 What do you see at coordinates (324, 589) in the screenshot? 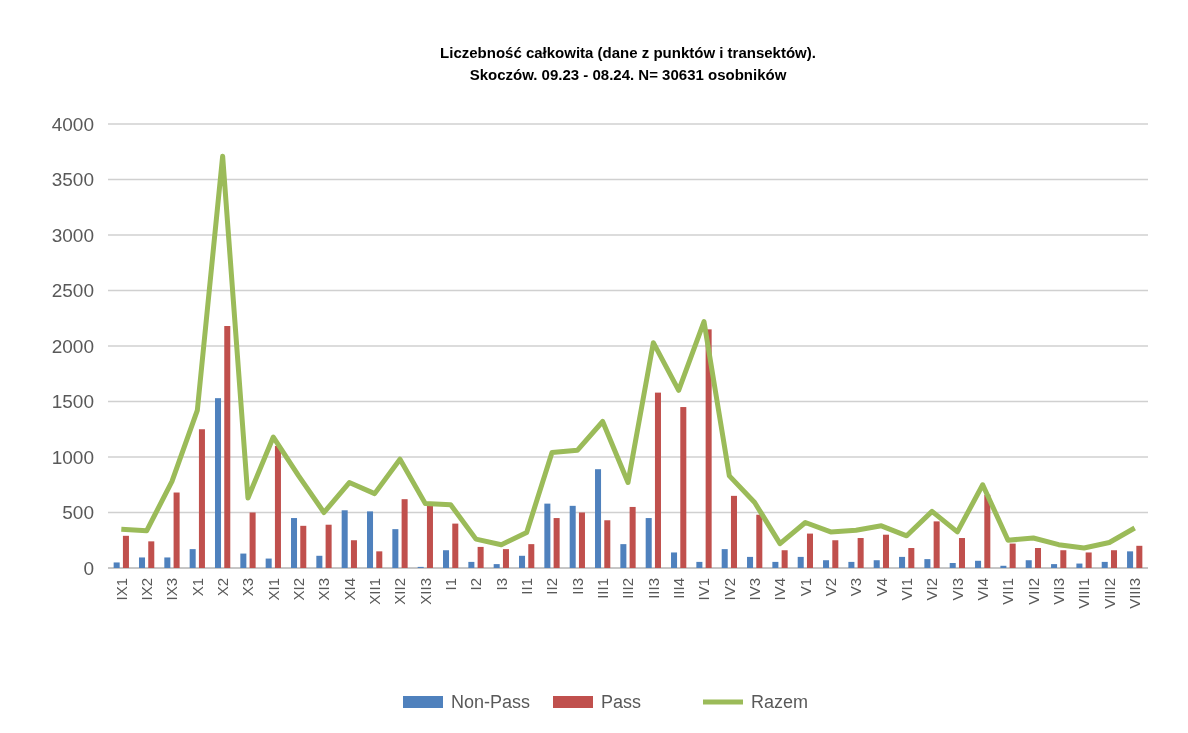
I see `x-tick-label: XI3` at bounding box center [324, 589].